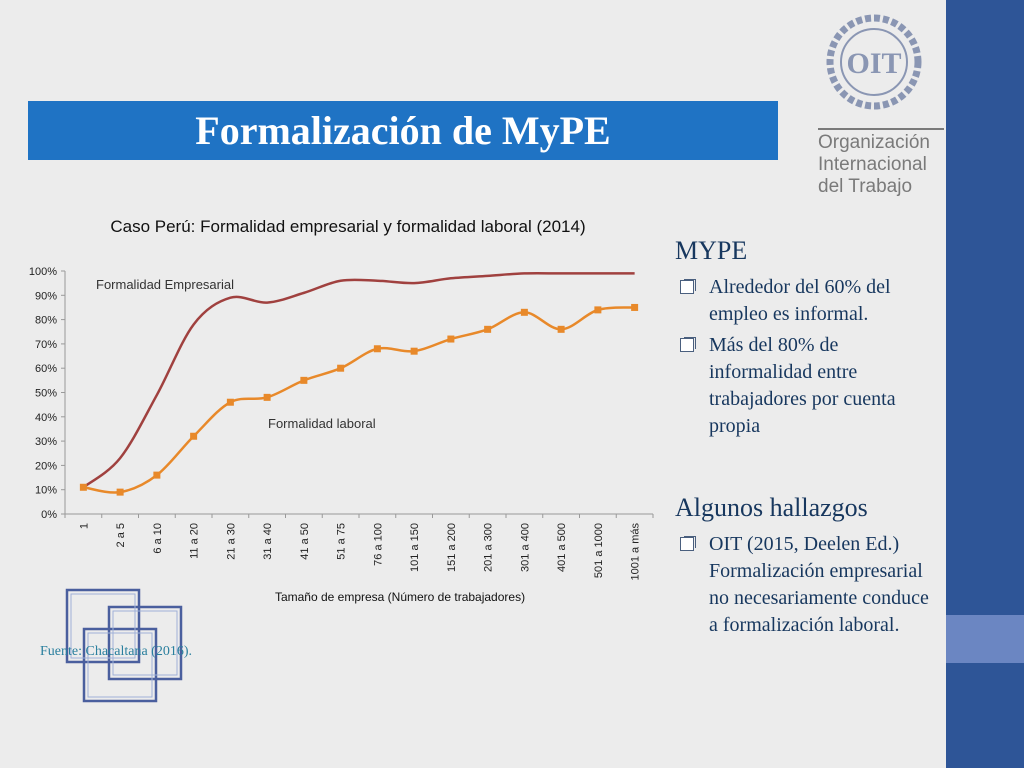  Describe the element at coordinates (46, 321) in the screenshot. I see `y-tick-label: 80%` at that location.